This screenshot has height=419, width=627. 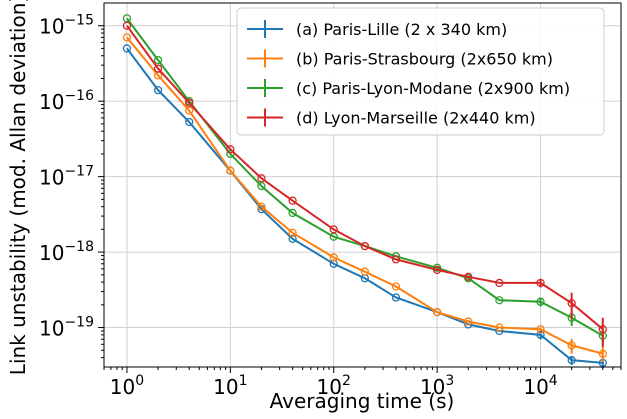 I want to click on x-tick-exponent: 0, so click(x=139, y=381).